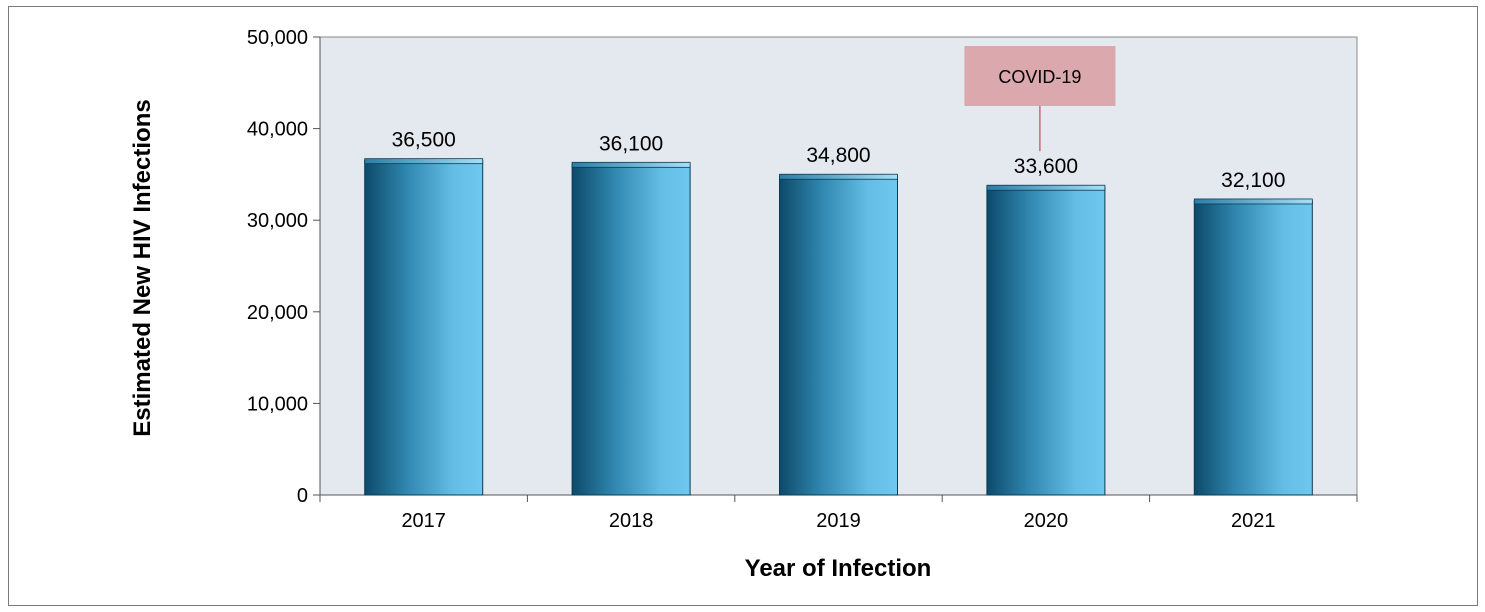 The width and height of the screenshot is (1485, 612). What do you see at coordinates (302, 496) in the screenshot?
I see `y-tick-label: 0` at bounding box center [302, 496].